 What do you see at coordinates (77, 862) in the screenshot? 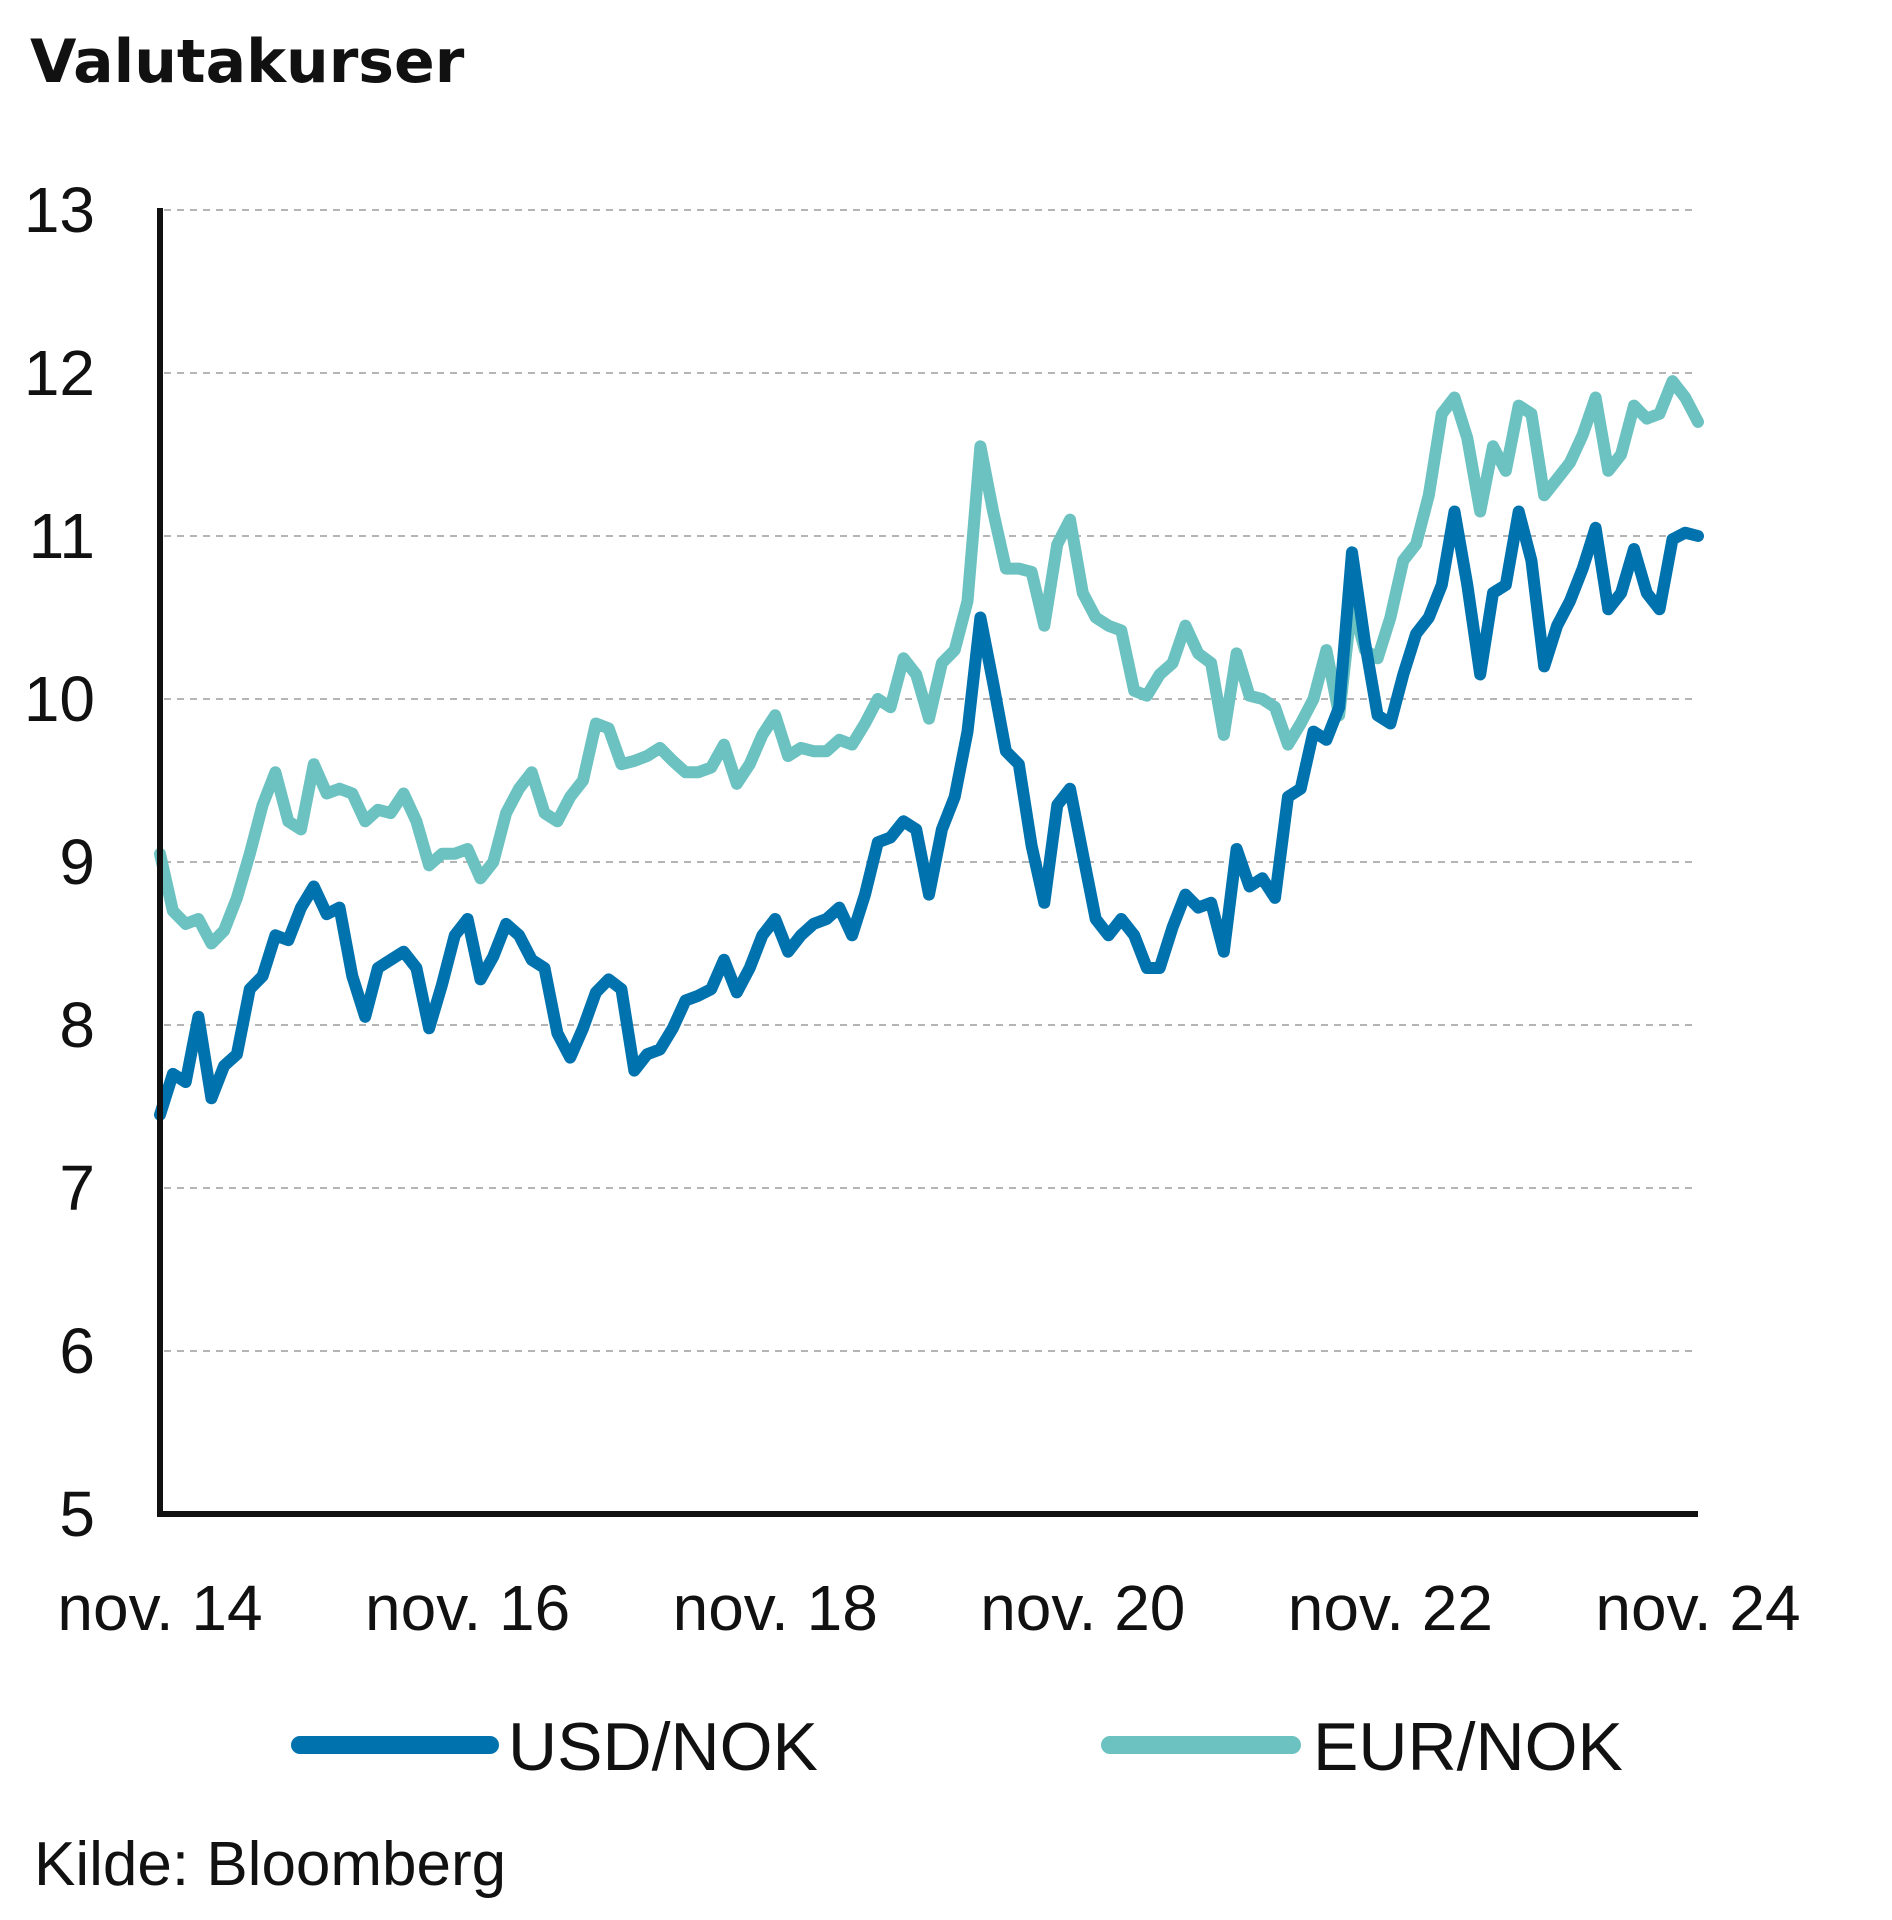
I see `y-tick-label: 9` at bounding box center [77, 862].